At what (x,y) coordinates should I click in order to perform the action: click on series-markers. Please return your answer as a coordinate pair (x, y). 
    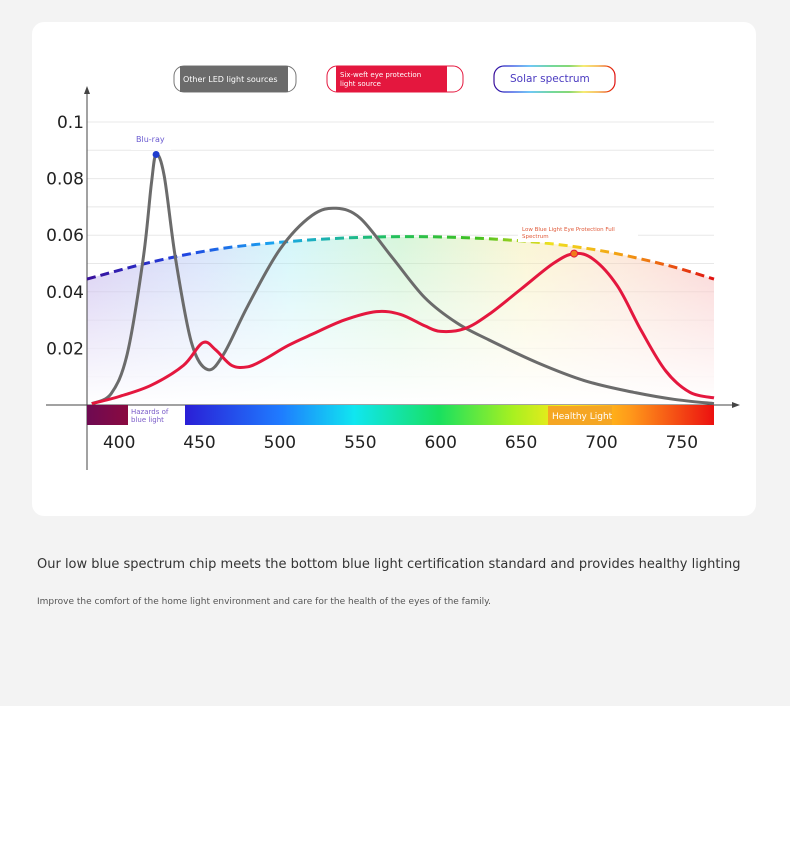
    Looking at the image, I should click on (365, 204).